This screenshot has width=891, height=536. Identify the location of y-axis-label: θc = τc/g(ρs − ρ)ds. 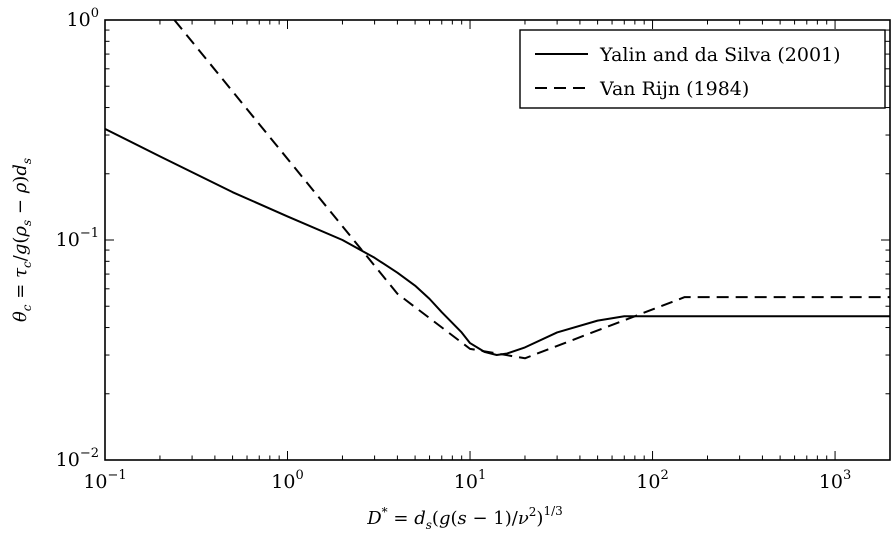
(22, 240).